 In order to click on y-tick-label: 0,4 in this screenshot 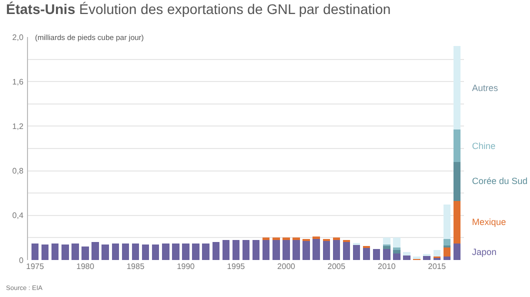, I will do `click(18, 215)`.